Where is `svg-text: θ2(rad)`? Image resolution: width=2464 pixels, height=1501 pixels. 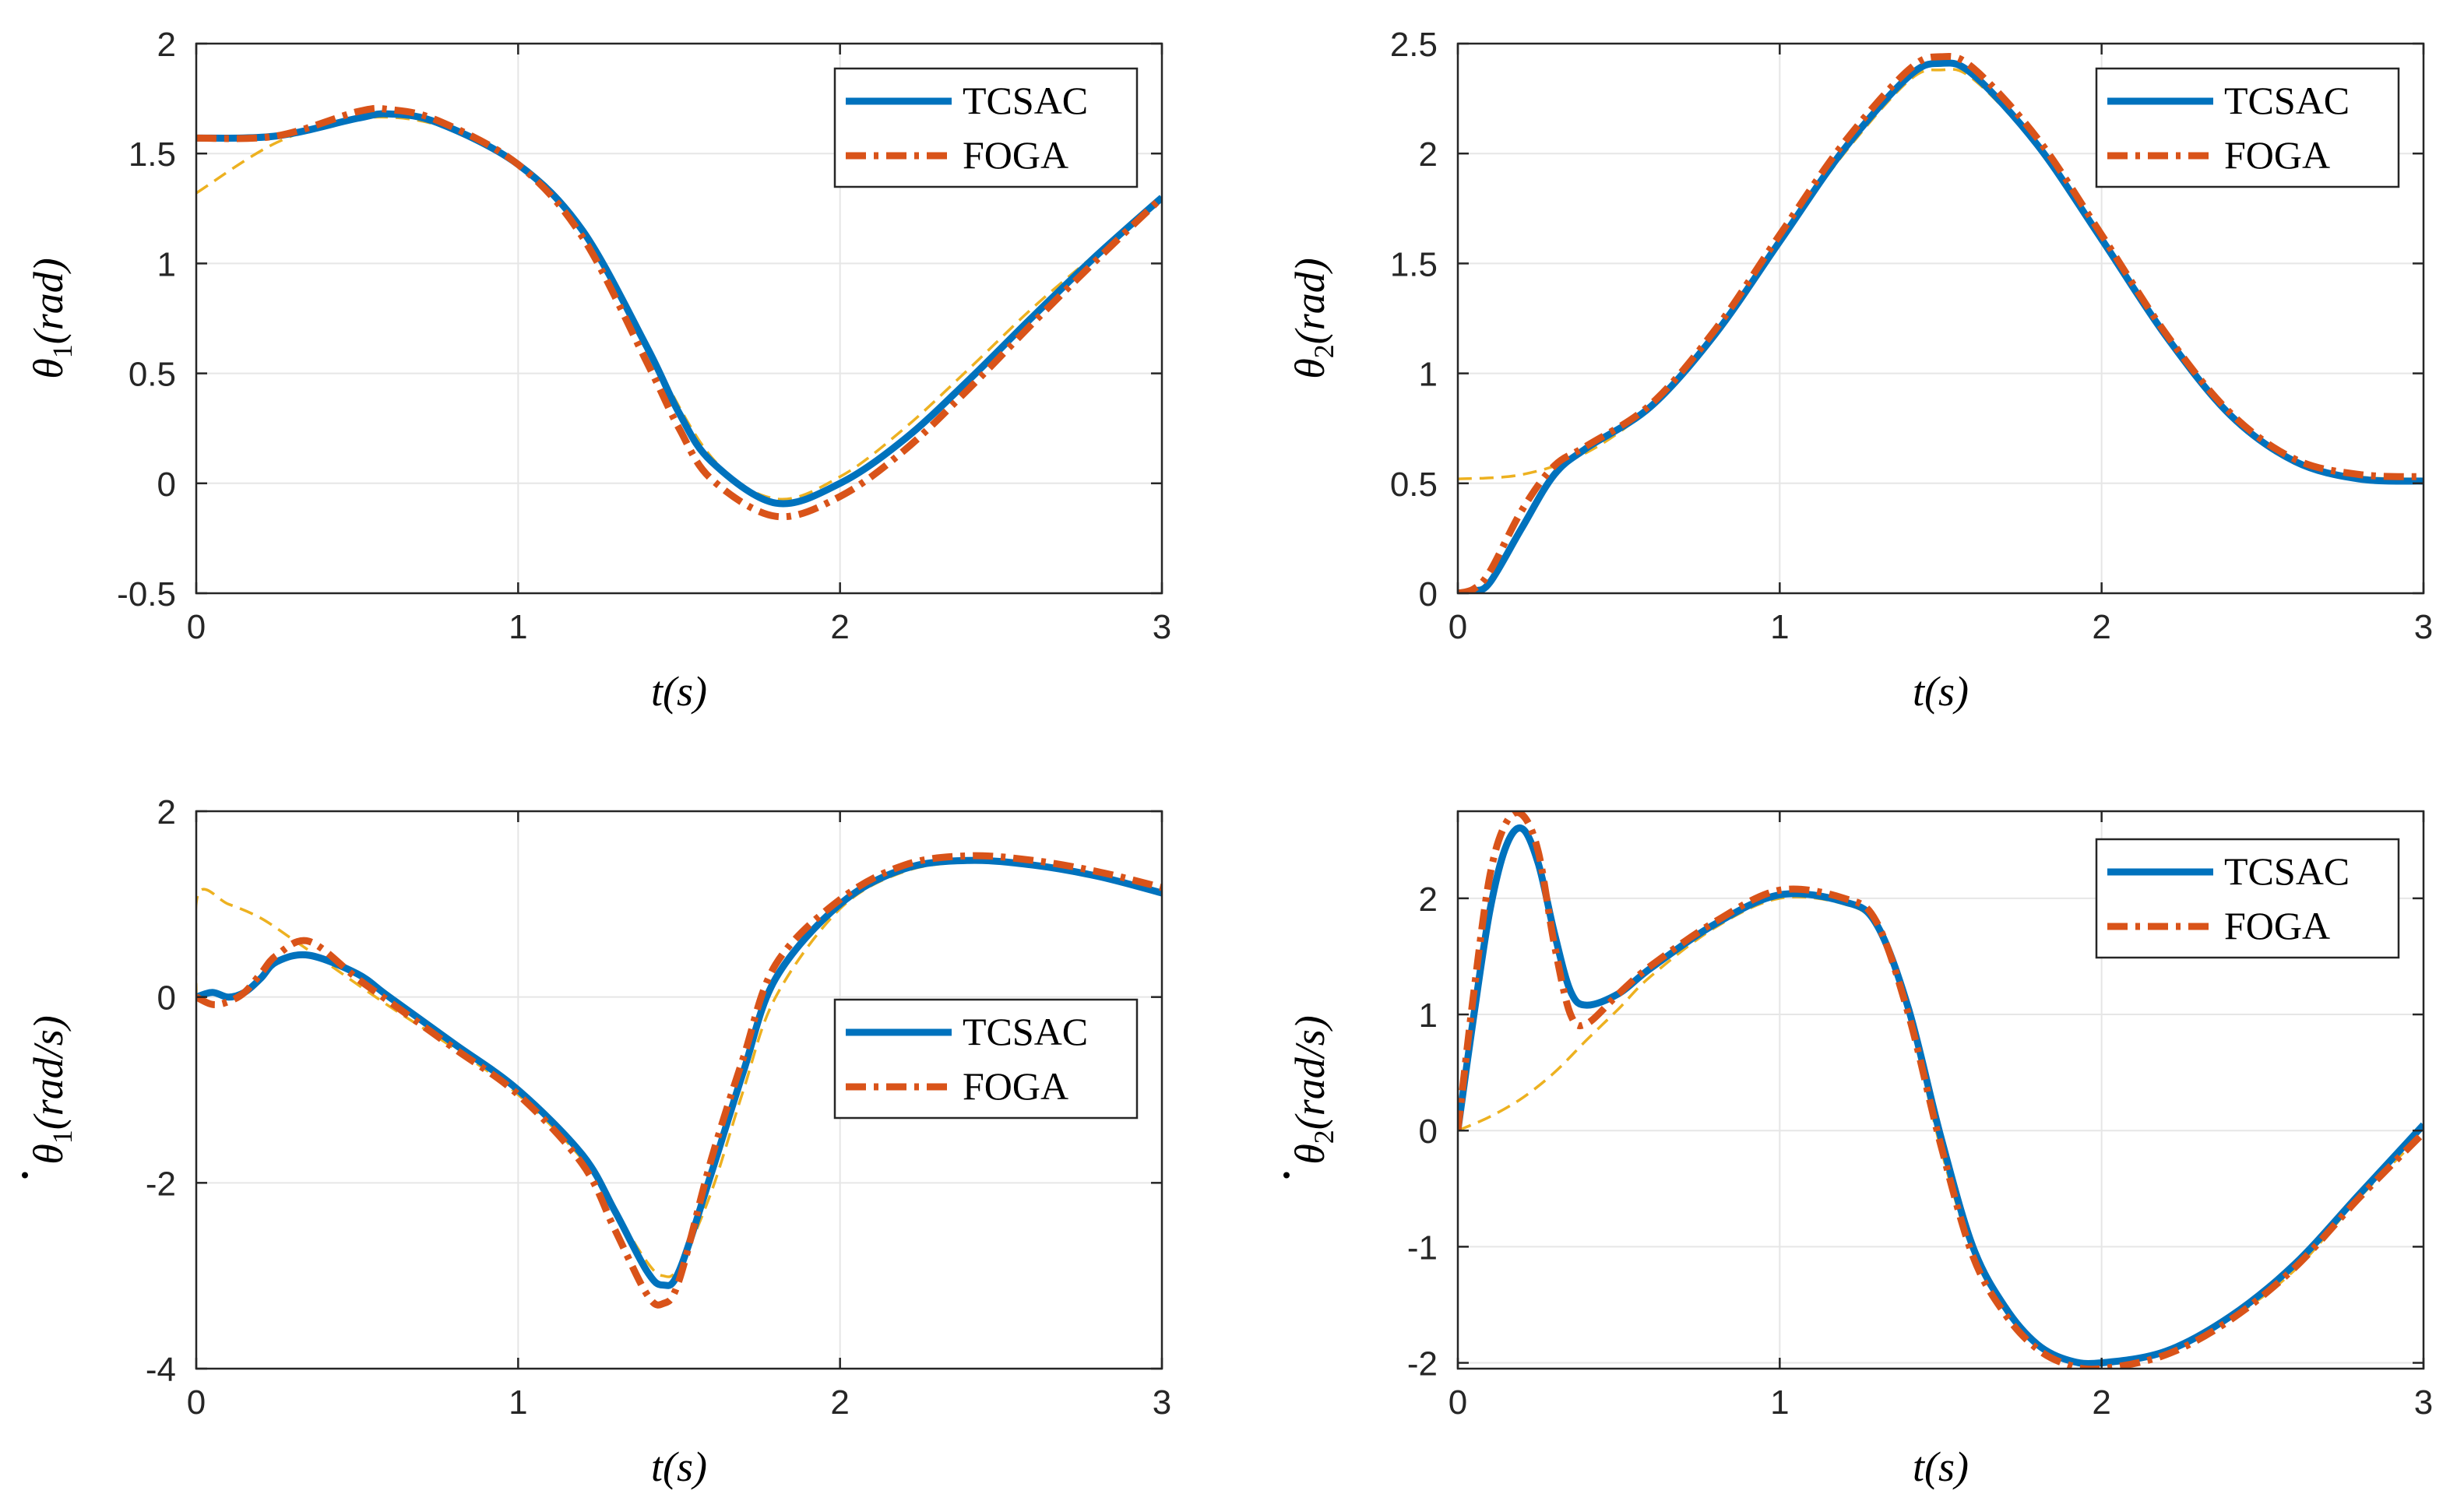 svg-text: θ2(rad) is located at coordinates (1313, 319).